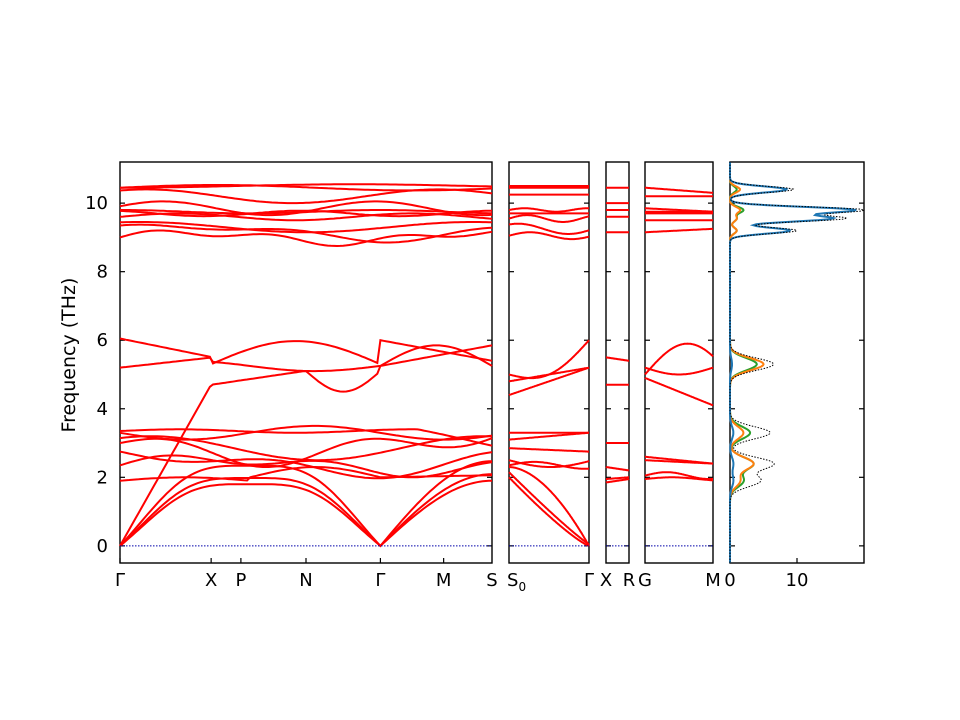  I want to click on x-tick-label: S0, so click(516, 582).